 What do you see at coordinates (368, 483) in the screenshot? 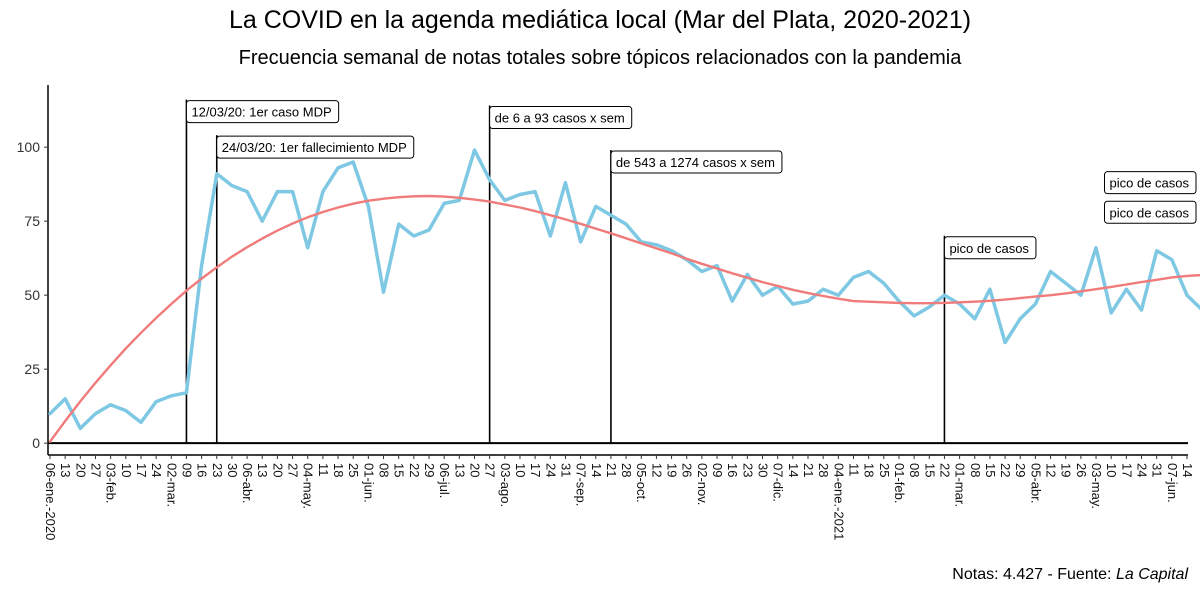
I see `x-tick-label: 01-jun.` at bounding box center [368, 483].